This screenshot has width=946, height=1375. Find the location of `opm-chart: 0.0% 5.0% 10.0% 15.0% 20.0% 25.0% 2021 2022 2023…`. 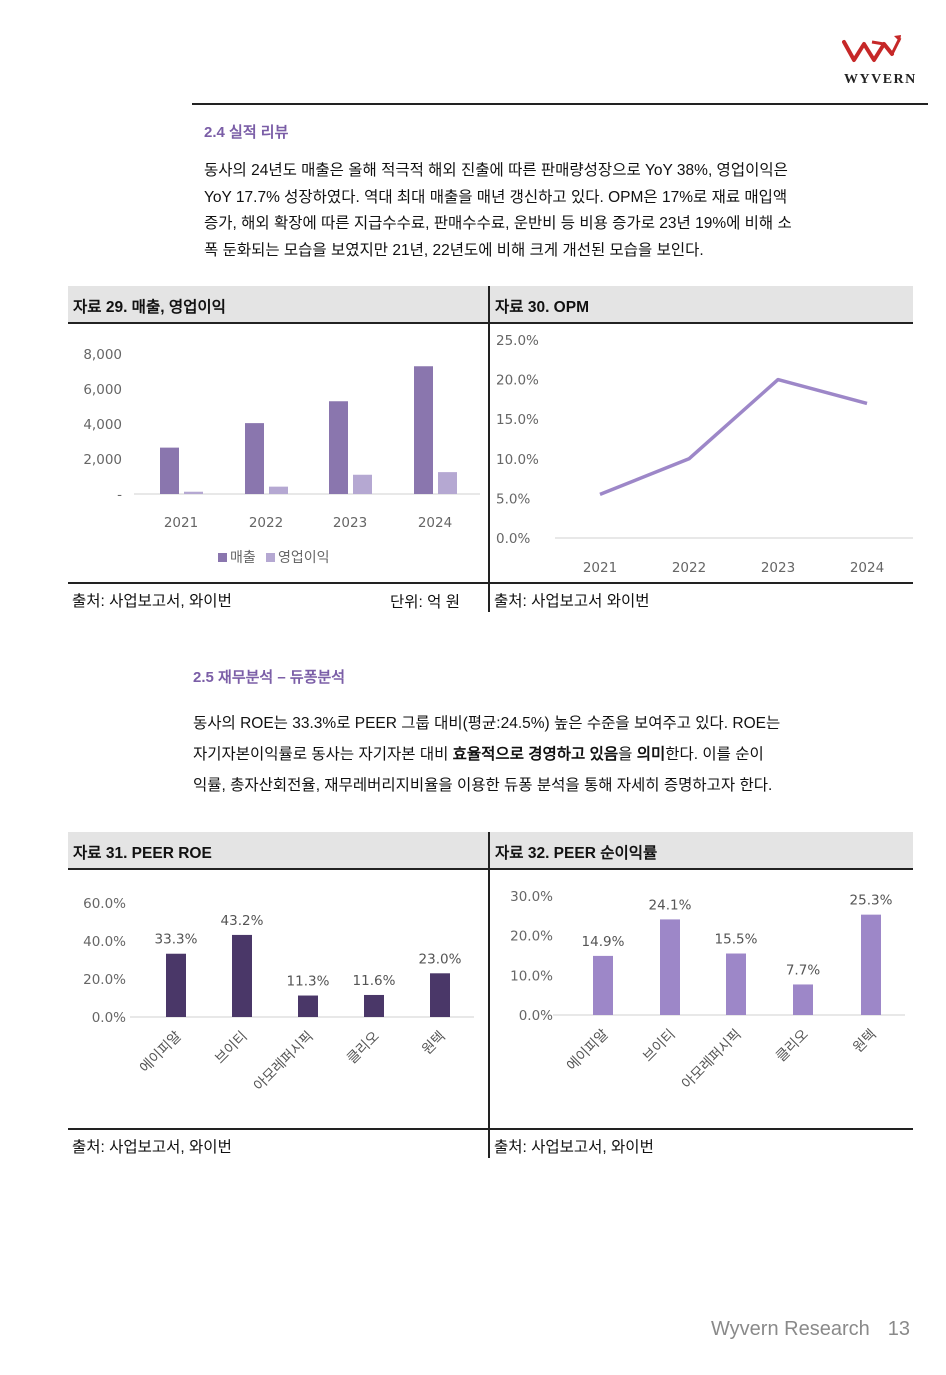

opm-chart: 0.0% 5.0% 10.0% 15.0% 20.0% 25.0% 2021 2022 2023… is located at coordinates (704, 454).